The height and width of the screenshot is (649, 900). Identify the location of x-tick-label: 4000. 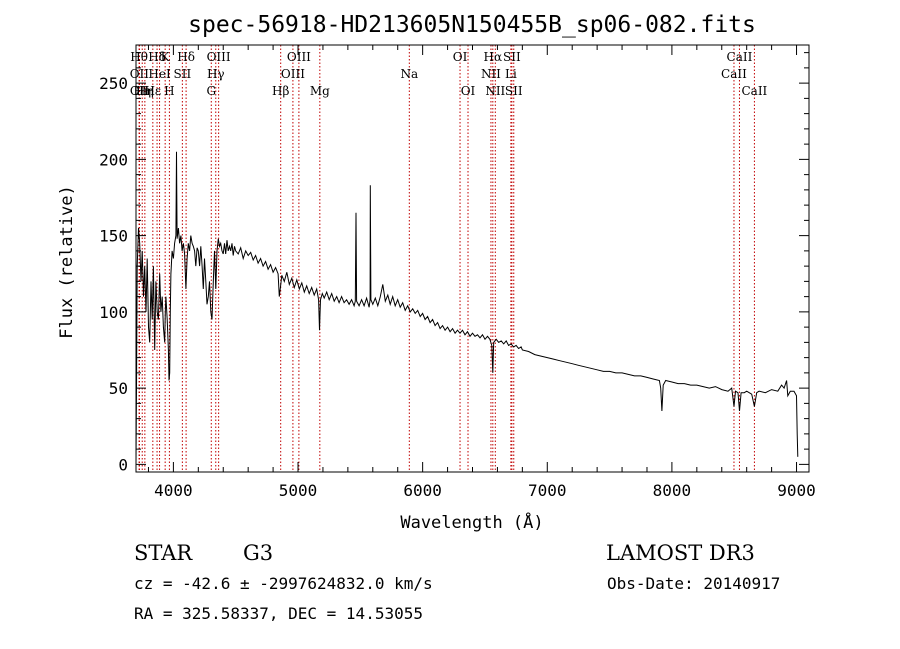
(173, 490).